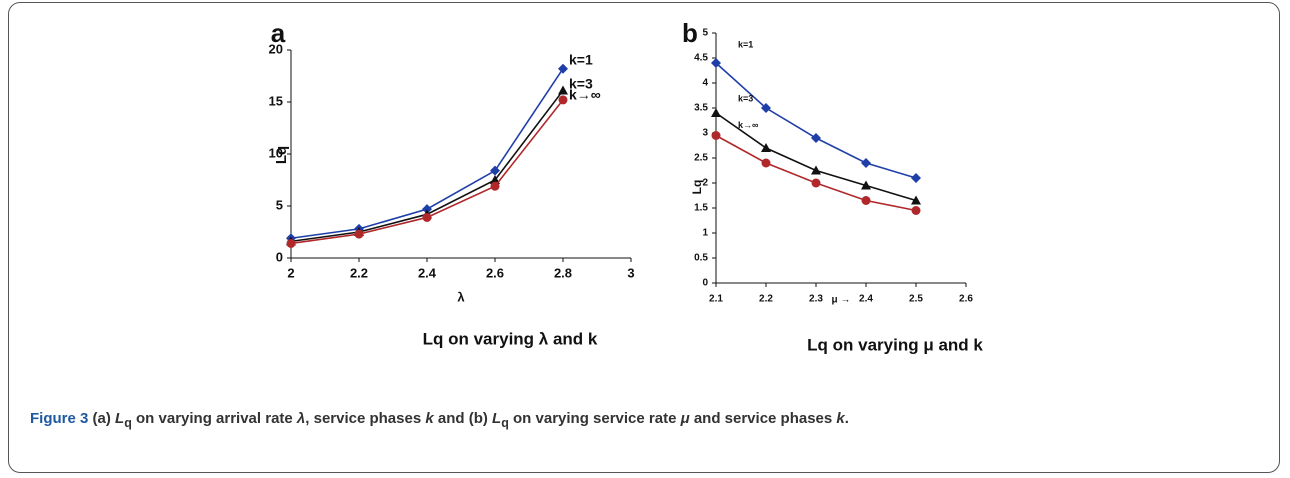 The image size is (1290, 478). What do you see at coordinates (301, 418) in the screenshot?
I see `caption-text: λ` at bounding box center [301, 418].